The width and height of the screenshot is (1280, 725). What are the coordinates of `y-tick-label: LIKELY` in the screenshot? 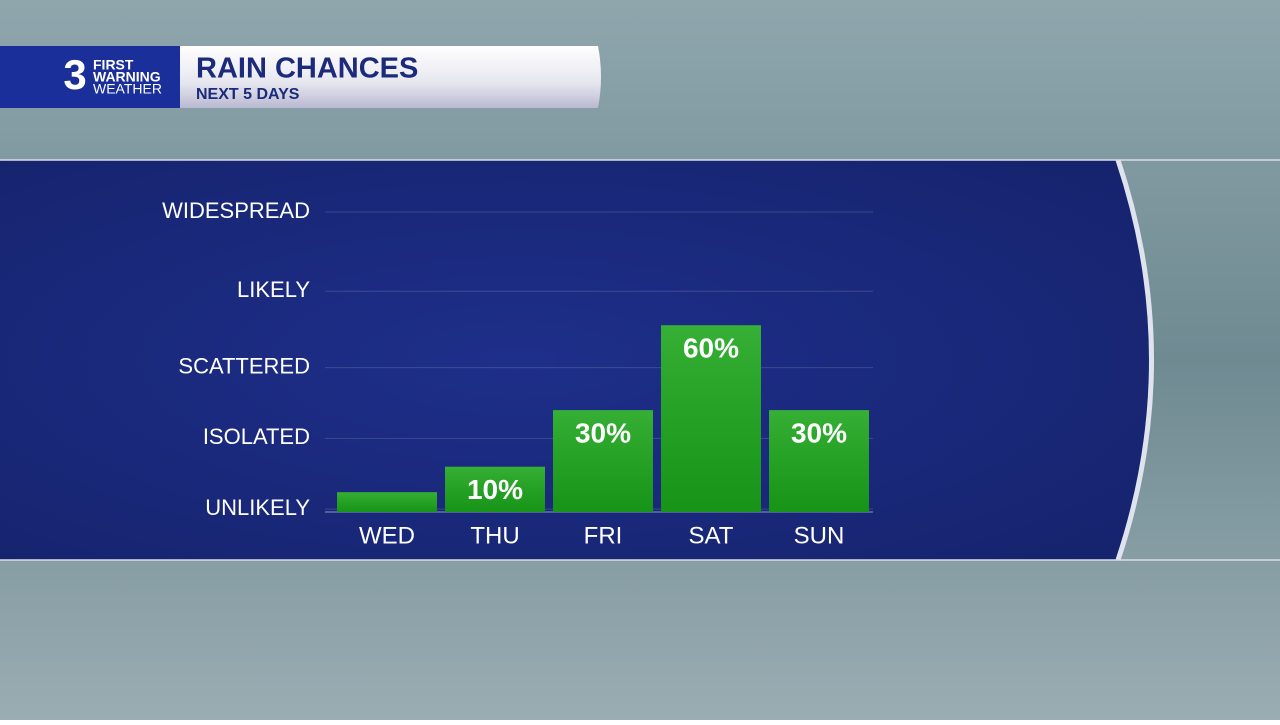 It's located at (273, 289).